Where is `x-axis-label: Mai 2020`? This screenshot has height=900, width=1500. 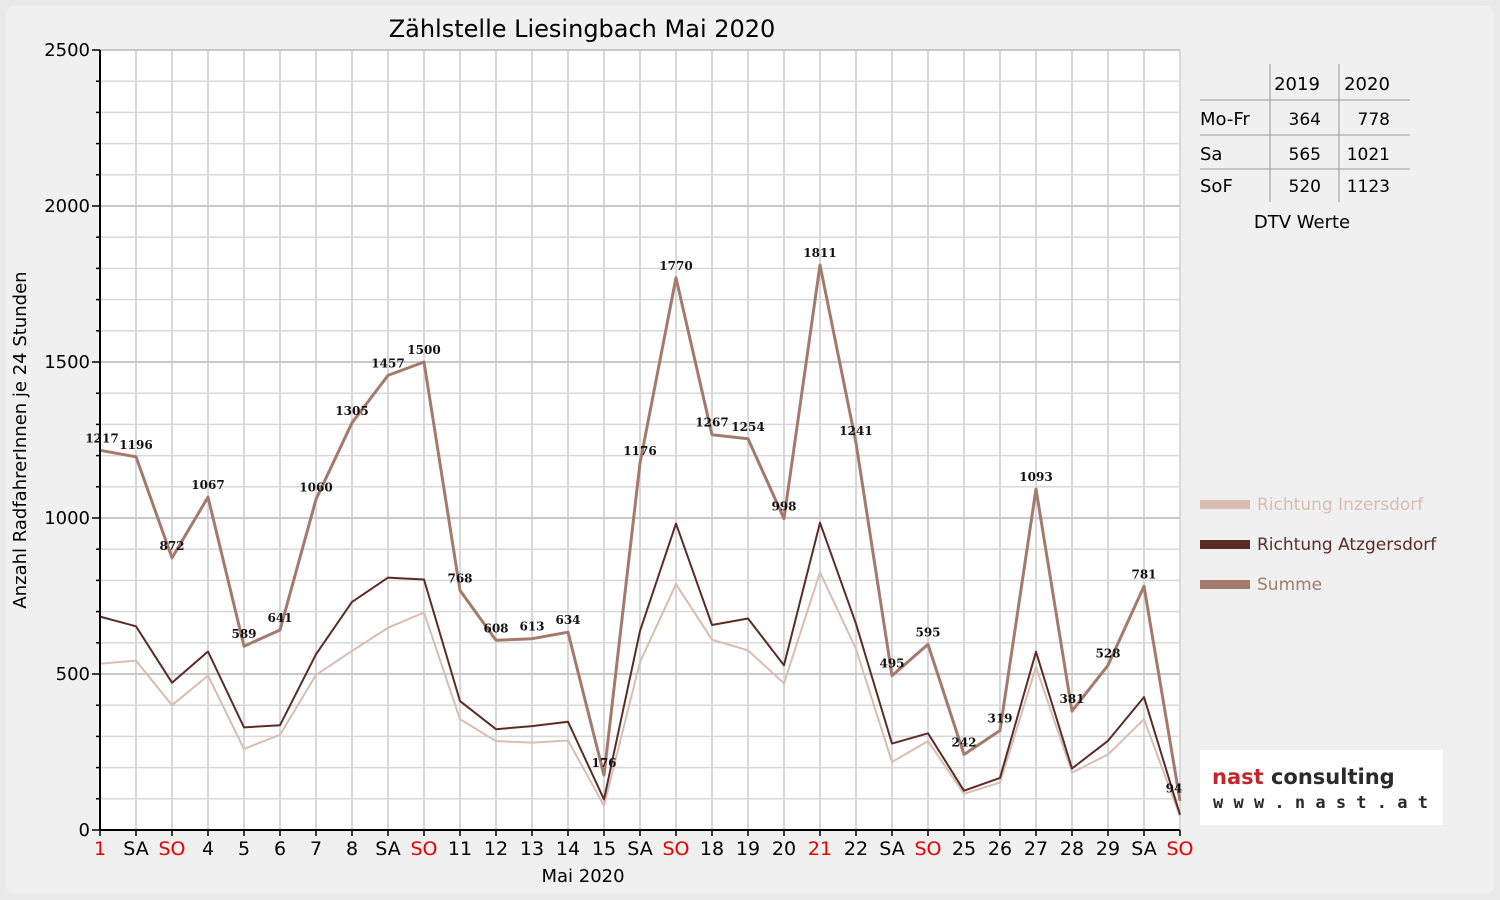 x-axis-label: Mai 2020 is located at coordinates (582, 876).